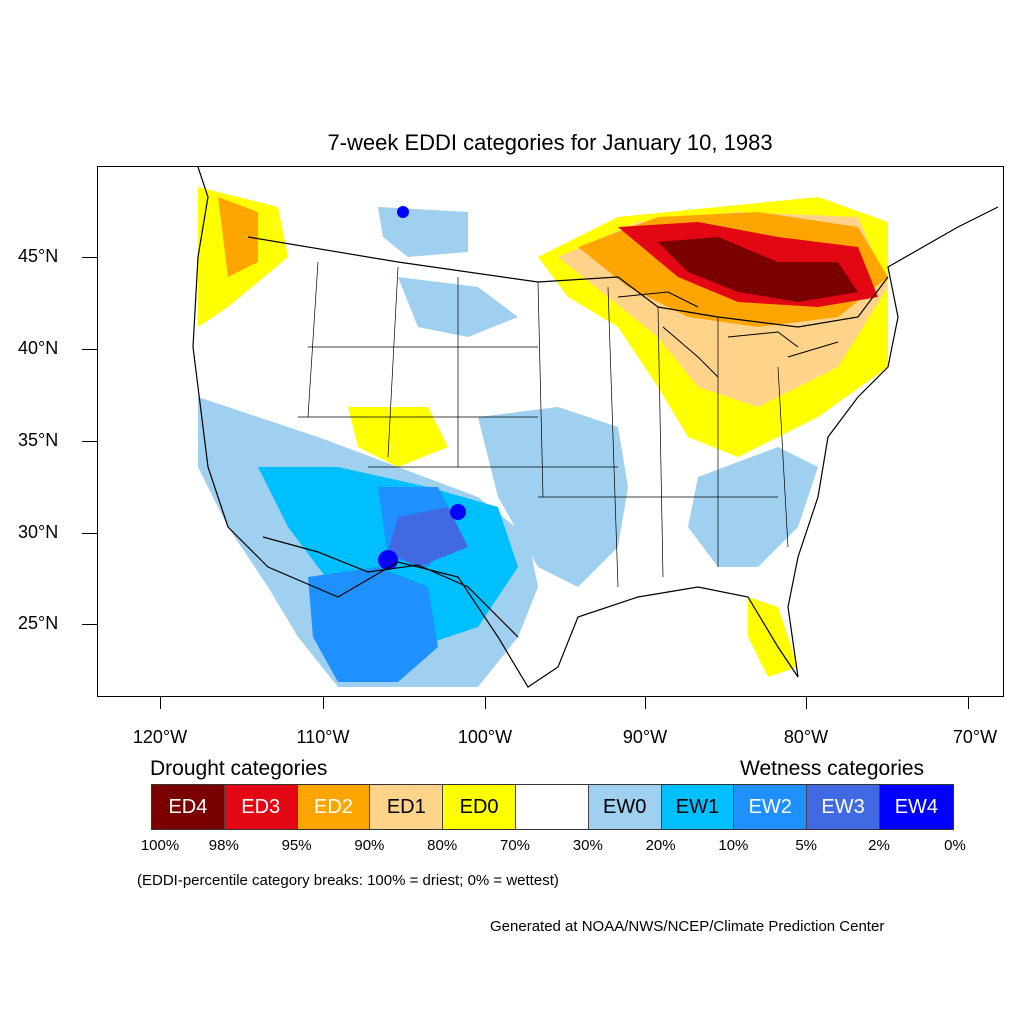  Describe the element at coordinates (442, 845) in the screenshot. I see `legend-break-label: 80%` at that location.